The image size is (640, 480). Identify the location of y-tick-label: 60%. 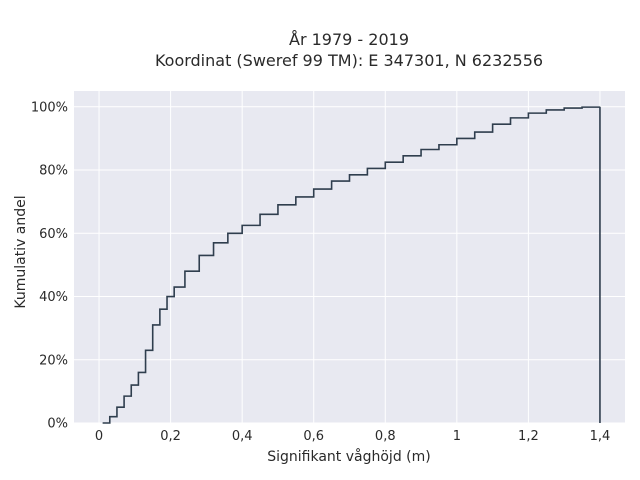
(53, 234).